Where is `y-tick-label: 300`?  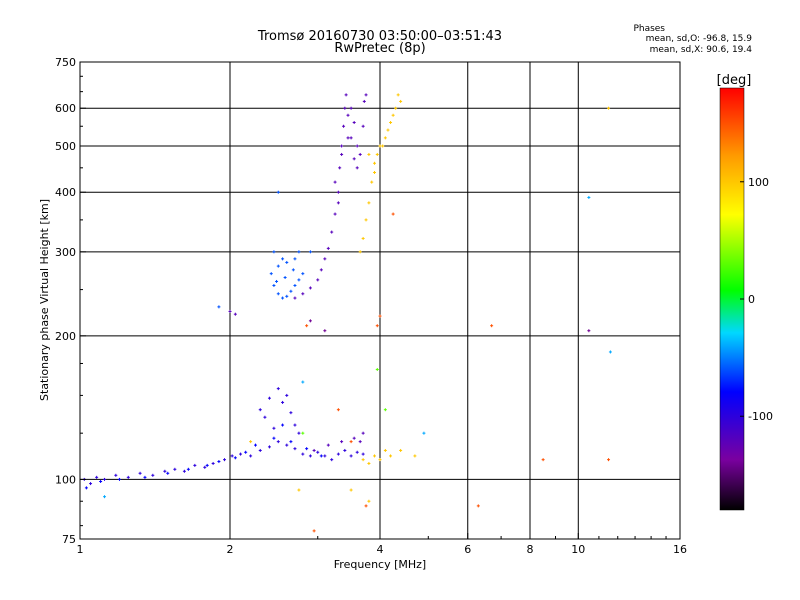
y-tick-label: 300 is located at coordinates (65, 252).